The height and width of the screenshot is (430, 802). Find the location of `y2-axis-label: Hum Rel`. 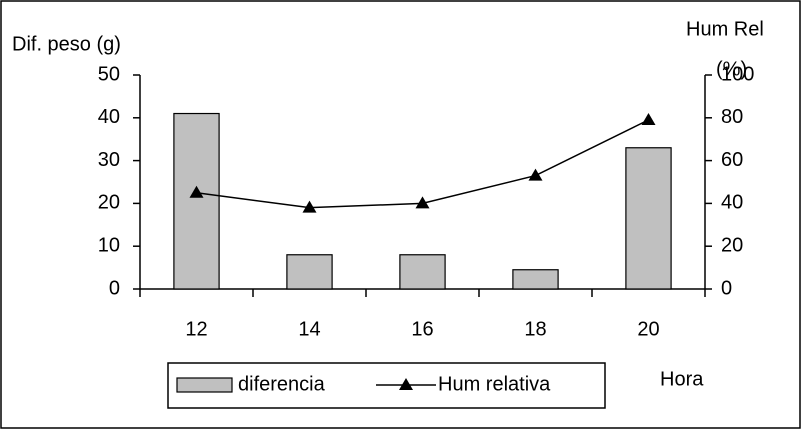

y2-axis-label: Hum Rel is located at coordinates (725, 29).